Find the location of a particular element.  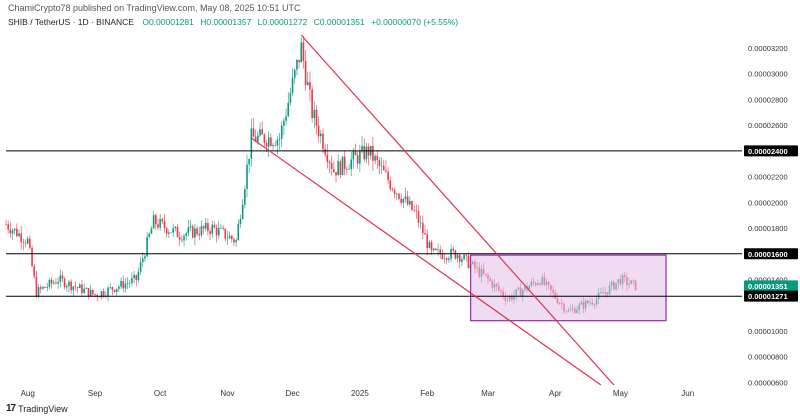

price-tick-label: 0.00000800 is located at coordinates (768, 357).